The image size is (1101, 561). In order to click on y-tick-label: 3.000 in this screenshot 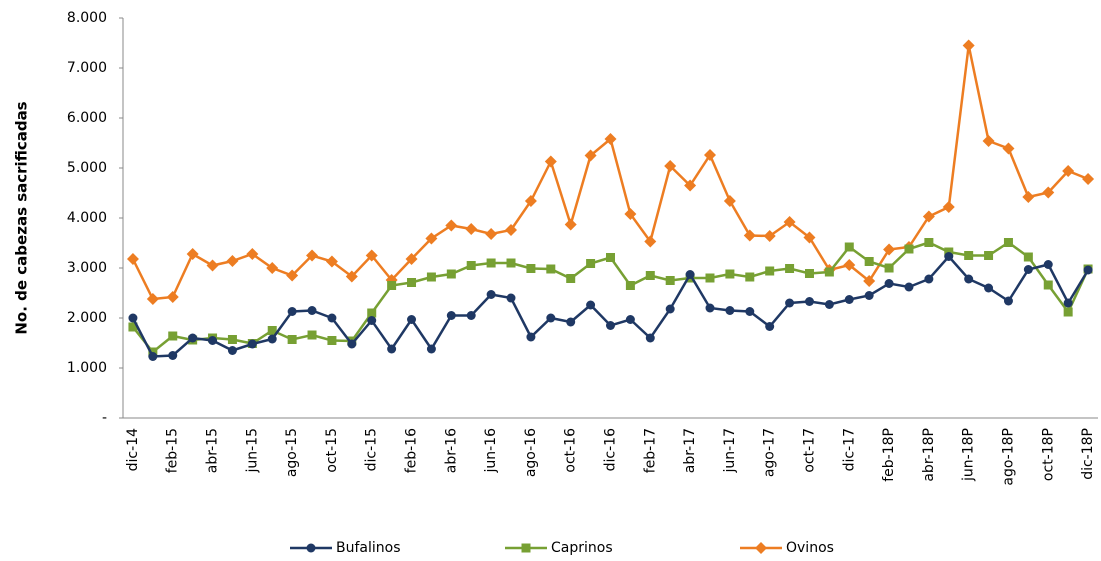, I will do `click(87, 268)`.